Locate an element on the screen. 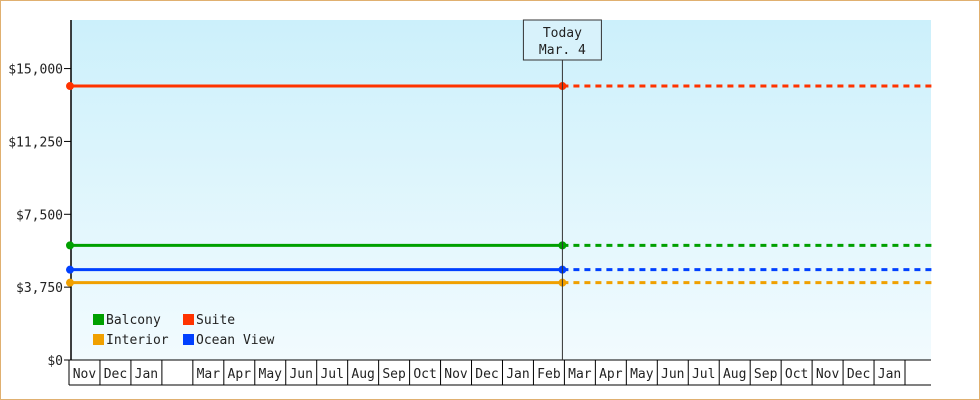 This screenshot has height=400, width=980. series-point-start-balcony is located at coordinates (70, 245).